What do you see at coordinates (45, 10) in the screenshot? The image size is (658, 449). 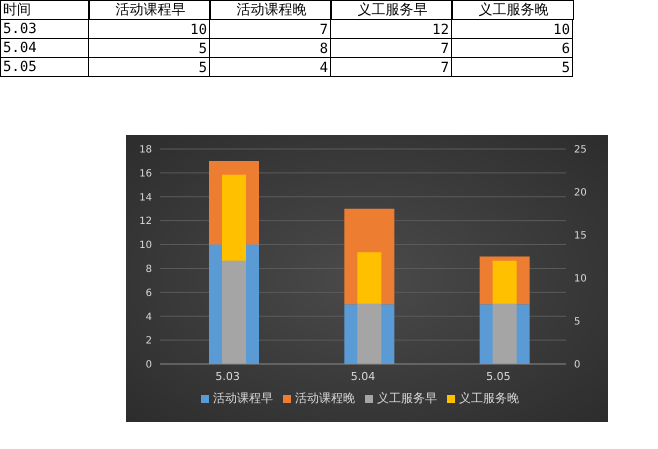 I see `y-axis-title: 时间` at bounding box center [45, 10].